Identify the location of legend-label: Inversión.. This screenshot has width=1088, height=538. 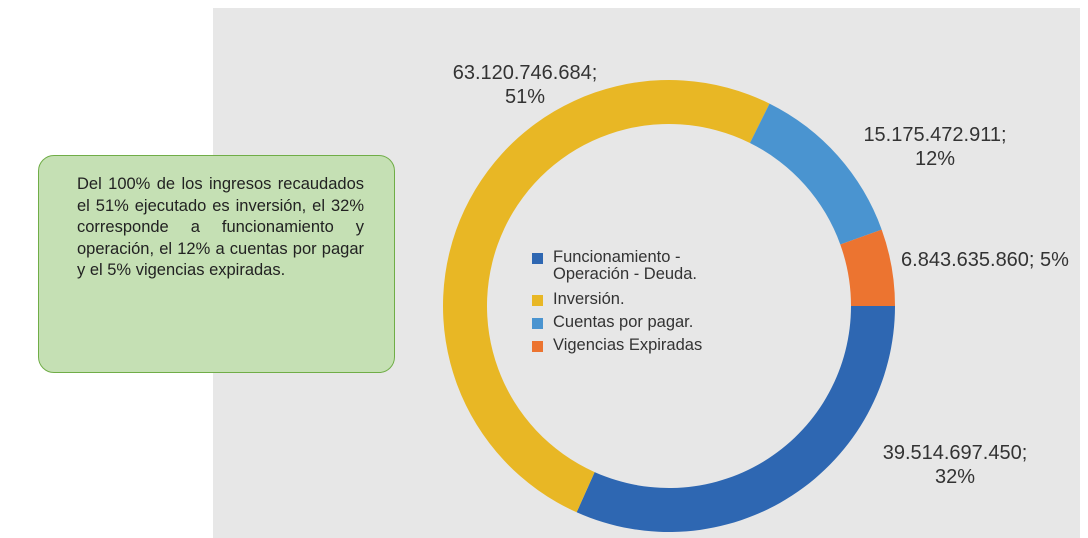
(589, 299).